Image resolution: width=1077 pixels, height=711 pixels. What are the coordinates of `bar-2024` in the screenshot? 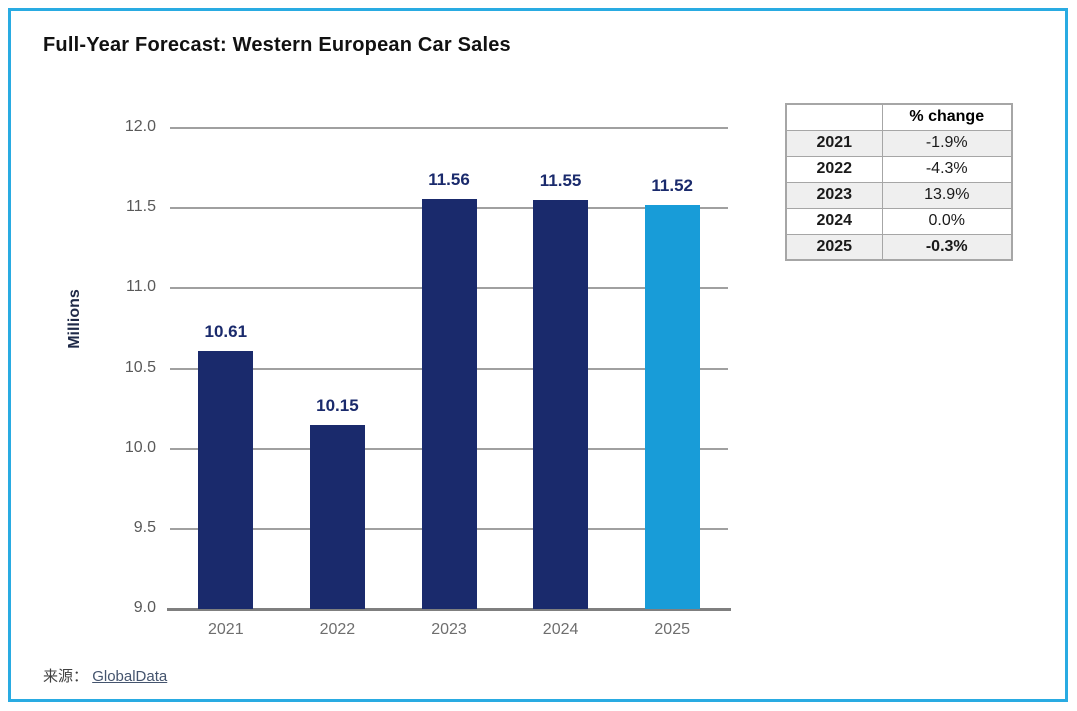 It's located at (561, 404).